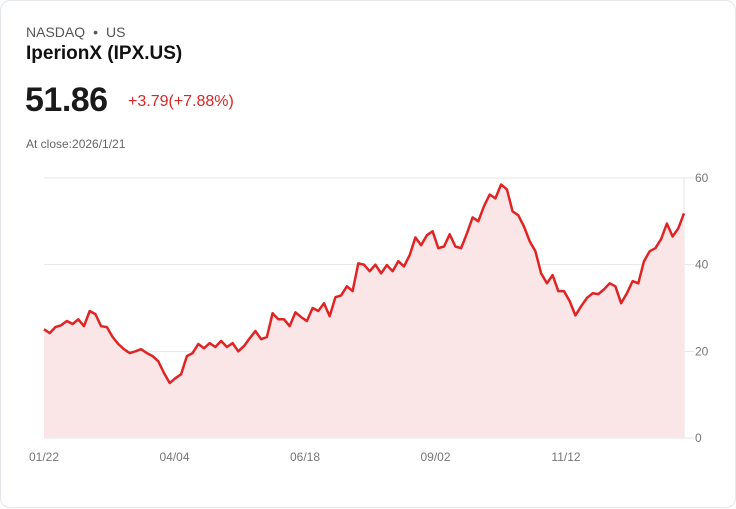 The height and width of the screenshot is (509, 736). I want to click on y-tick-label: 40, so click(702, 265).